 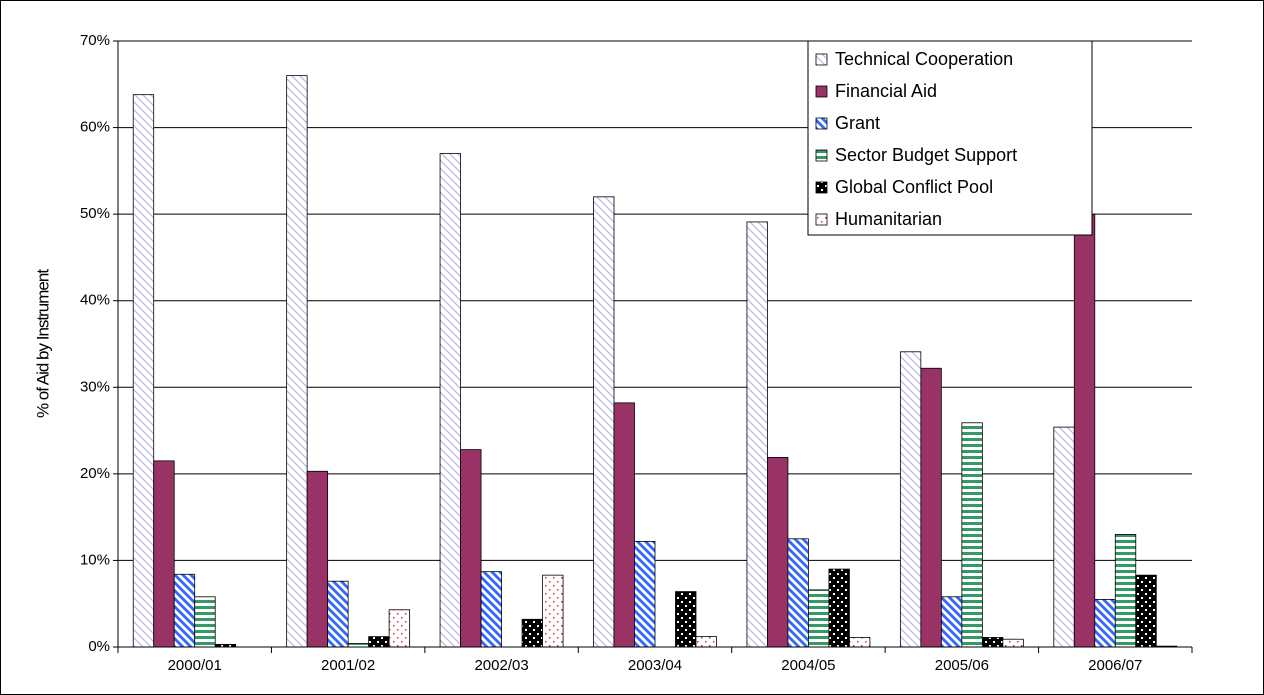 What do you see at coordinates (808, 665) in the screenshot?
I see `x-tick-label: 2004/05` at bounding box center [808, 665].